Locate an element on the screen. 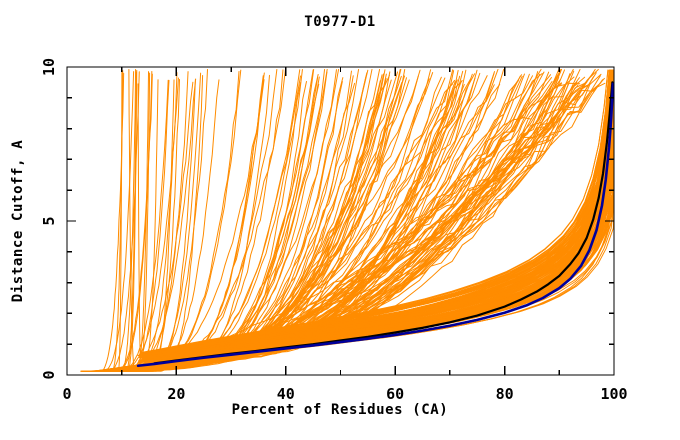  page-title: T0977-D1 is located at coordinates (340, 22).